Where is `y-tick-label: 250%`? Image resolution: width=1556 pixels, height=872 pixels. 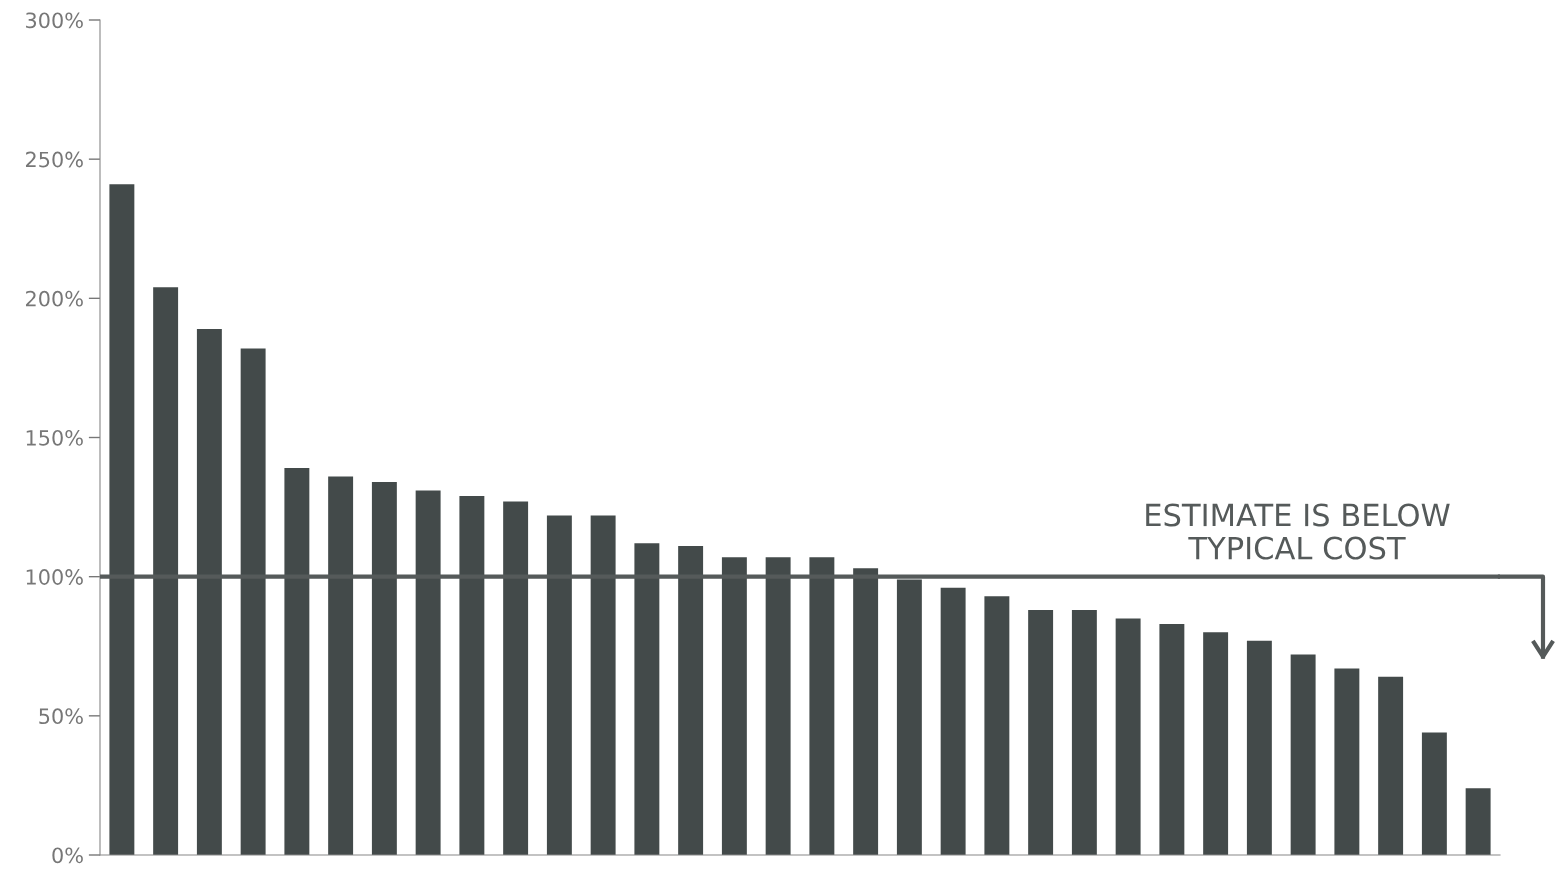
y-tick-label: 250% is located at coordinates (54, 159).